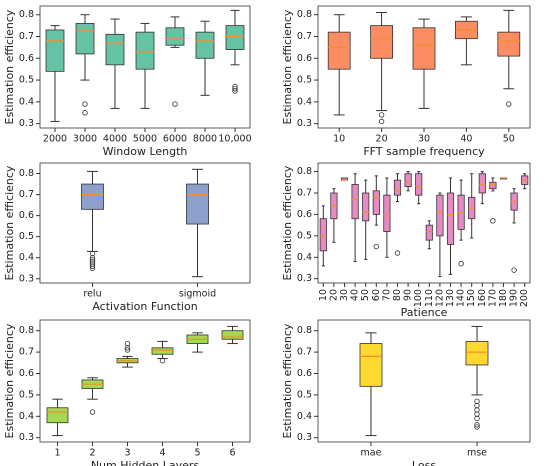  What do you see at coordinates (376, 295) in the screenshot?
I see `x-tick-label: 60` at bounding box center [376, 295].